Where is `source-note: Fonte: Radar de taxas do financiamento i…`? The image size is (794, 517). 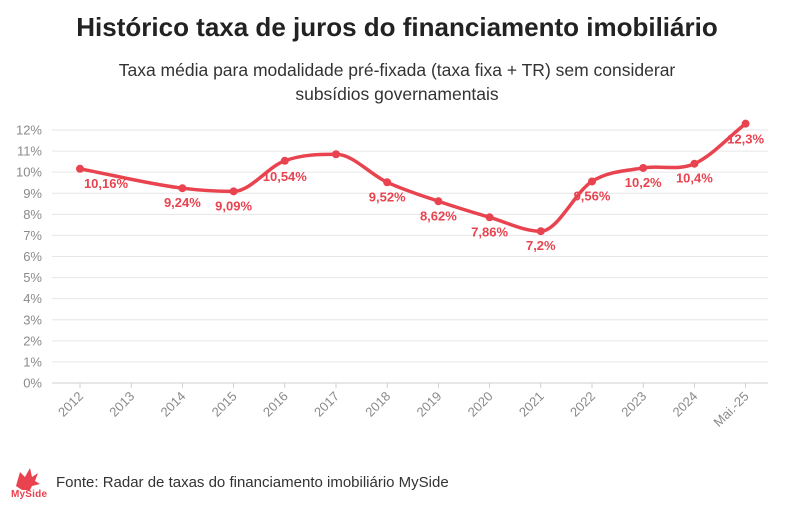 source-note: Fonte: Radar de taxas do financiamento i… is located at coordinates (252, 482).